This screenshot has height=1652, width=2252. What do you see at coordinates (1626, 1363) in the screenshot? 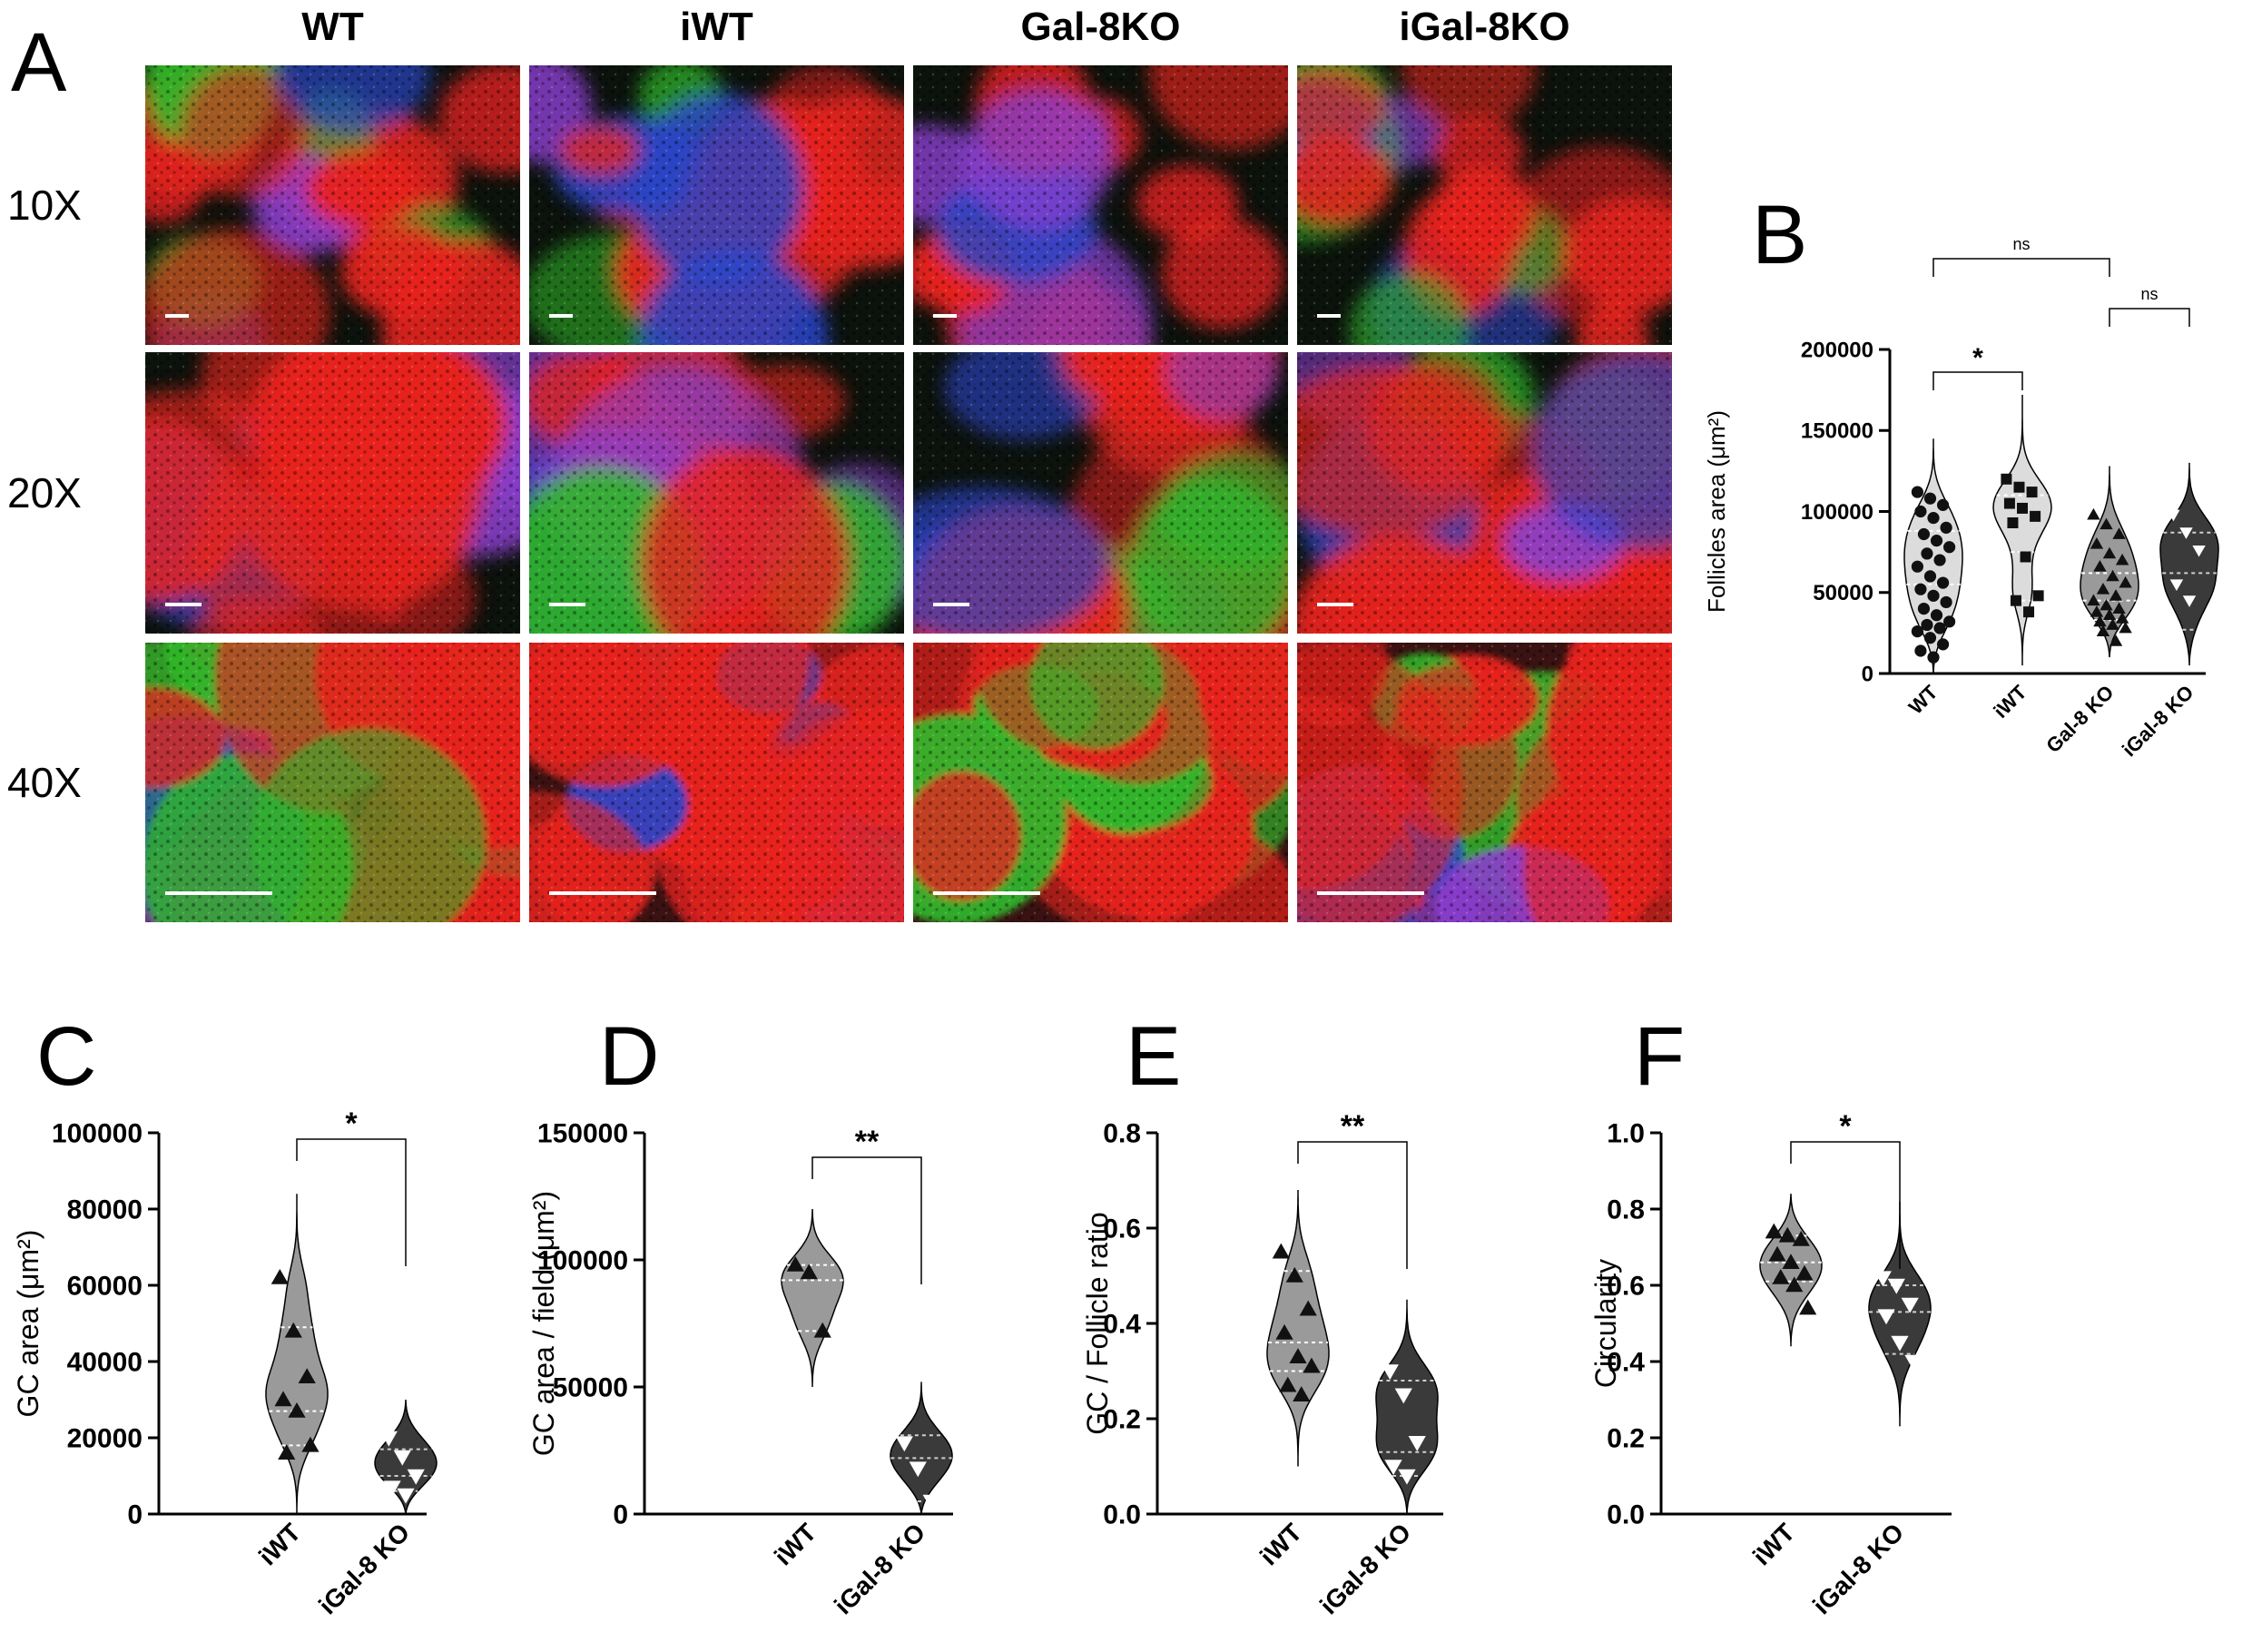
I see `y-tick-label: 0.4` at bounding box center [1626, 1363].